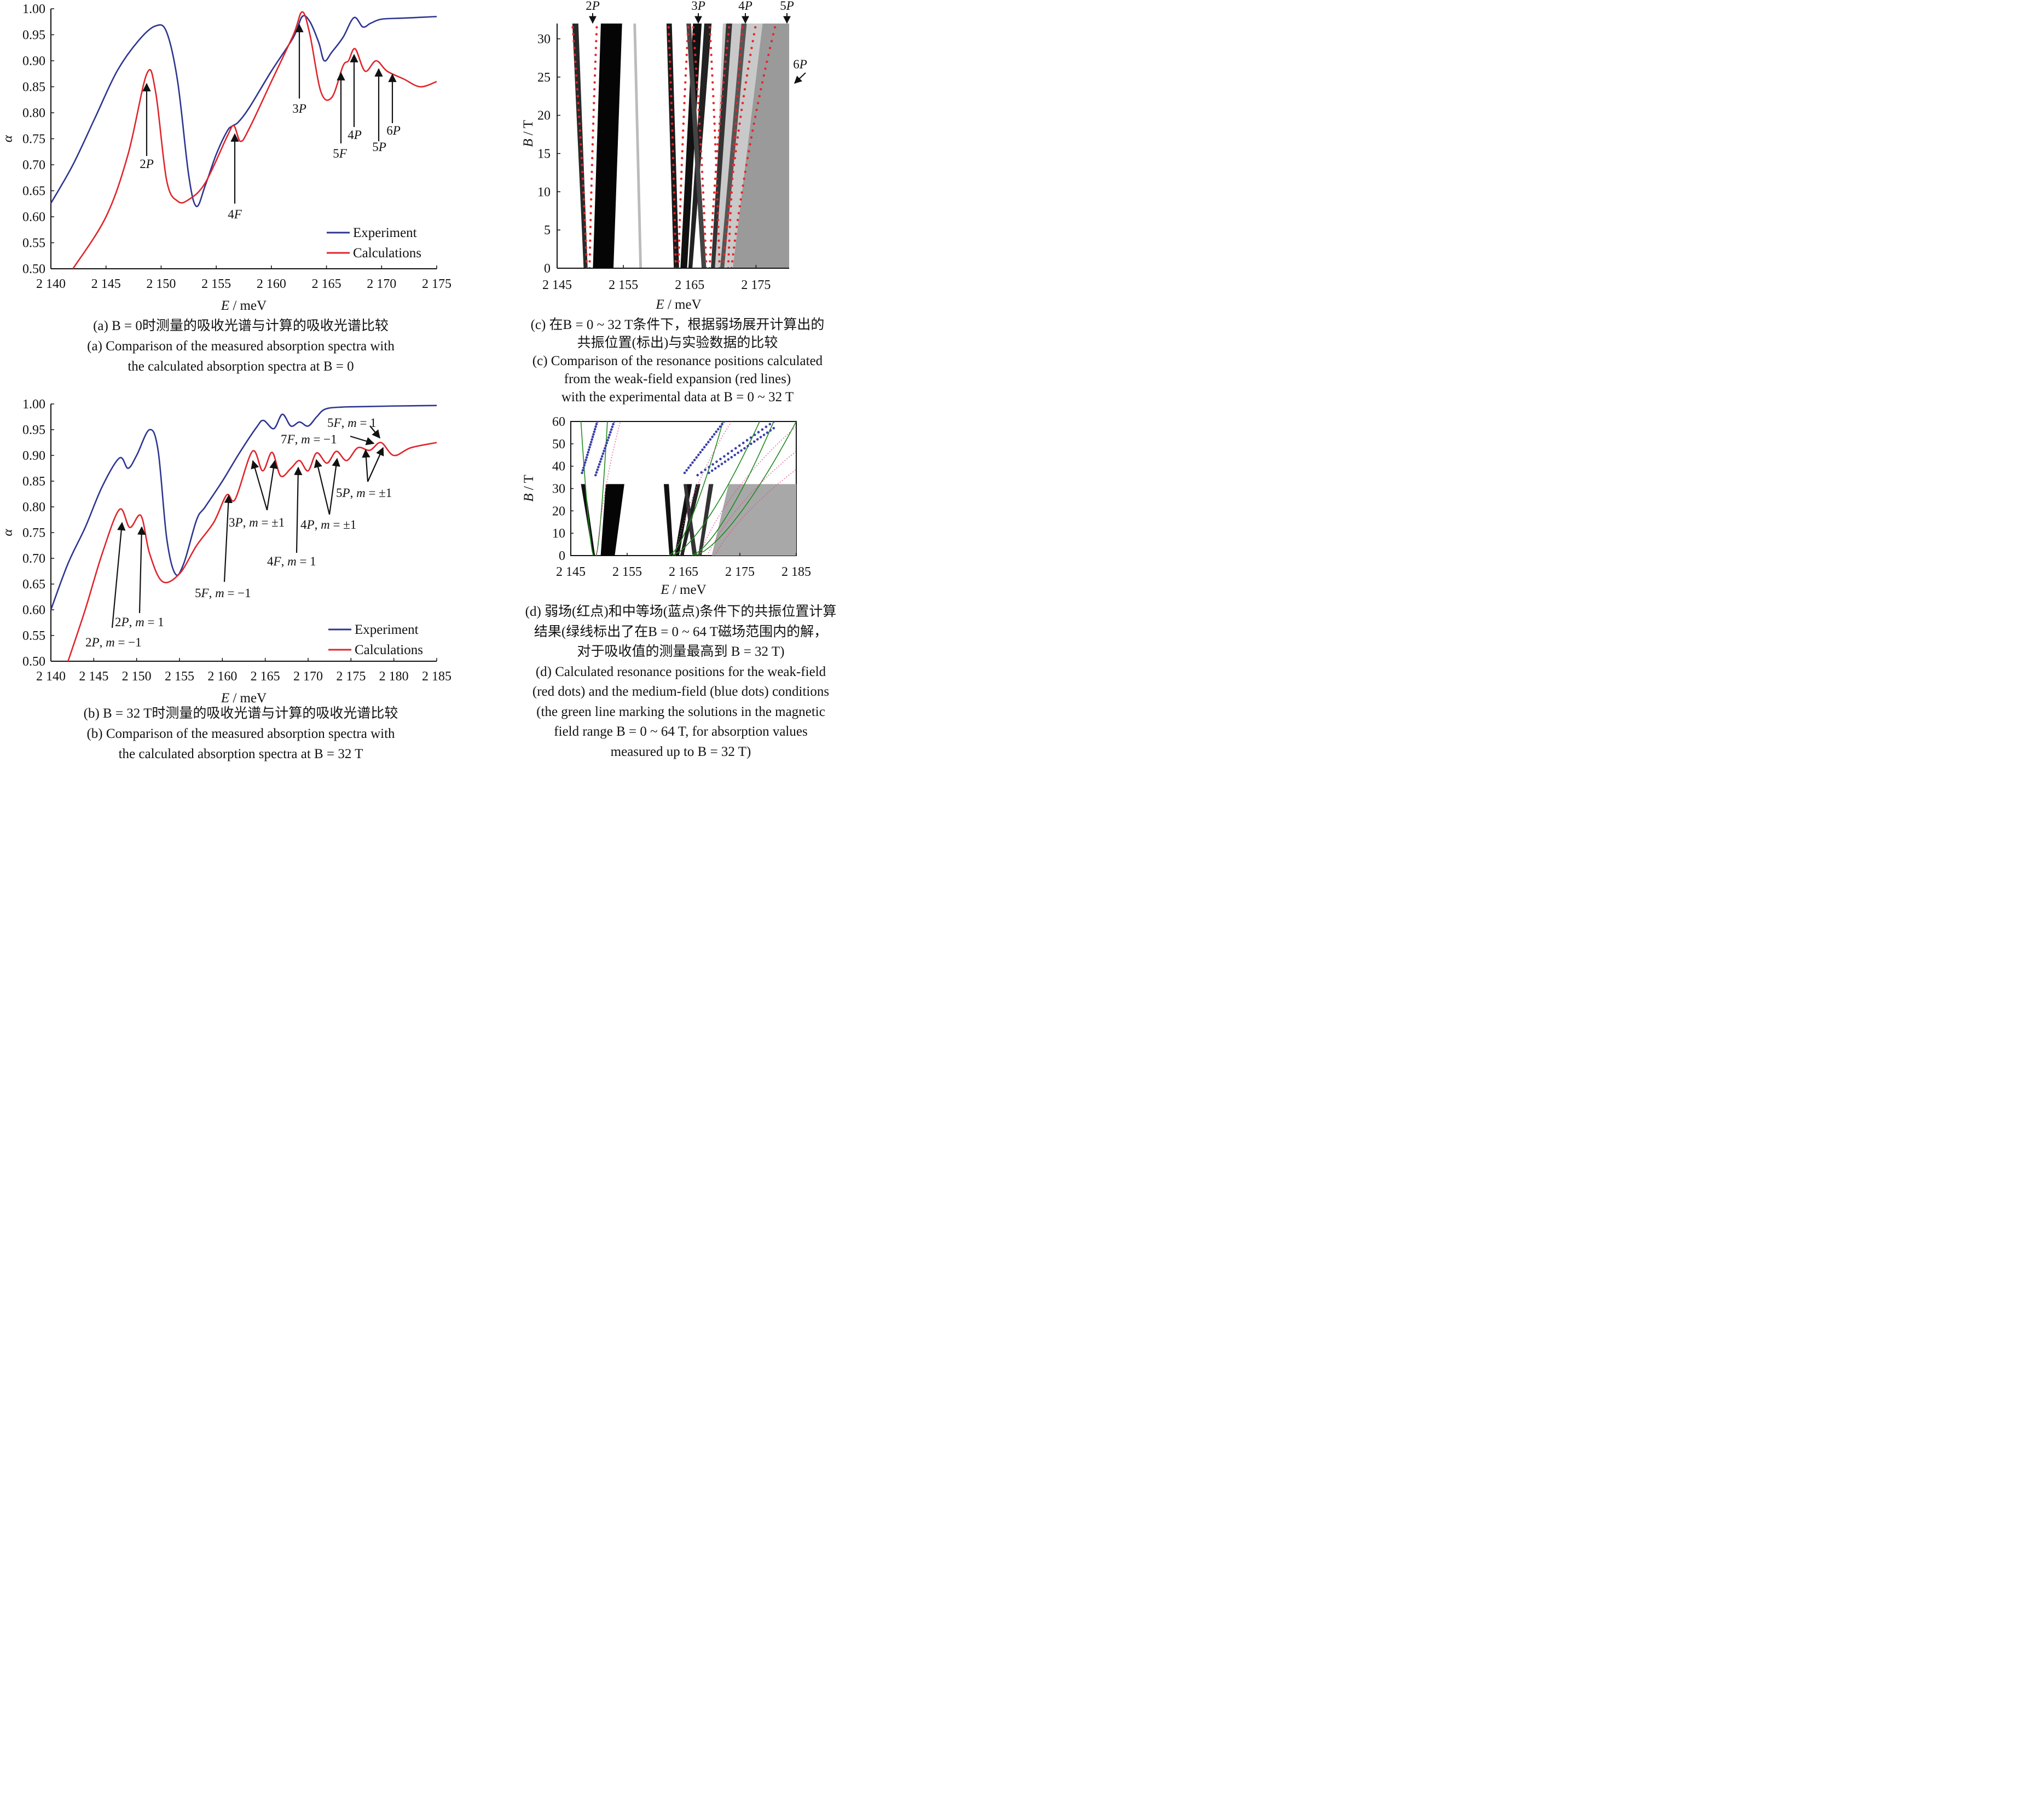 Image resolution: width=2044 pixels, height=1814 pixels. What do you see at coordinates (590, 448) in the screenshot?
I see `medium-field-line-blue` at bounding box center [590, 448].